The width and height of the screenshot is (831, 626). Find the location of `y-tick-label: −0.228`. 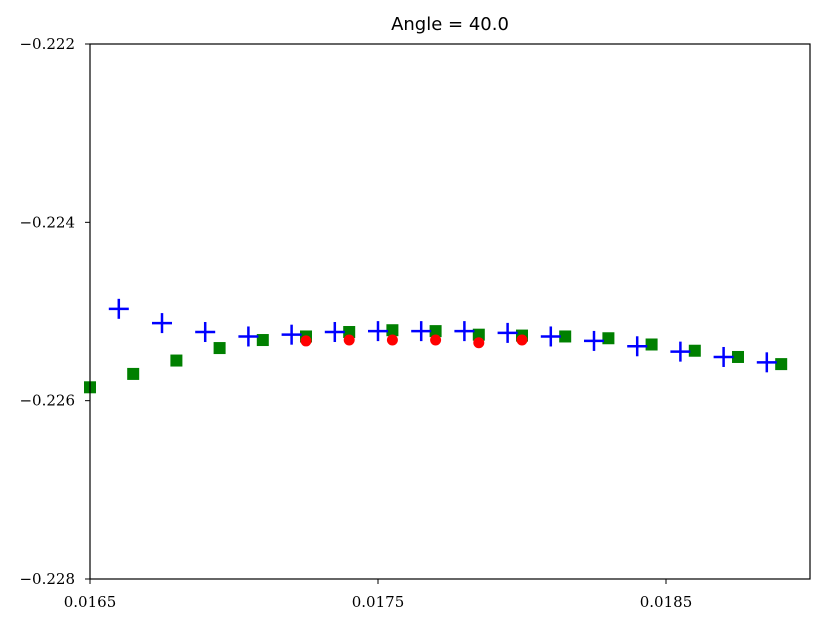

y-tick-label: −0.228 is located at coordinates (47, 579).